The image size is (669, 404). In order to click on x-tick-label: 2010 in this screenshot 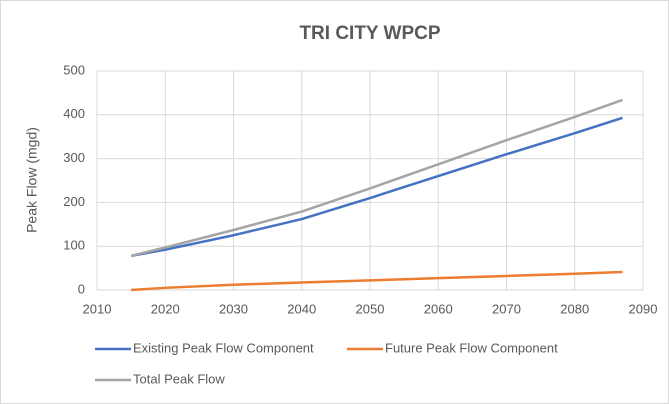, I will do `click(97, 308)`.